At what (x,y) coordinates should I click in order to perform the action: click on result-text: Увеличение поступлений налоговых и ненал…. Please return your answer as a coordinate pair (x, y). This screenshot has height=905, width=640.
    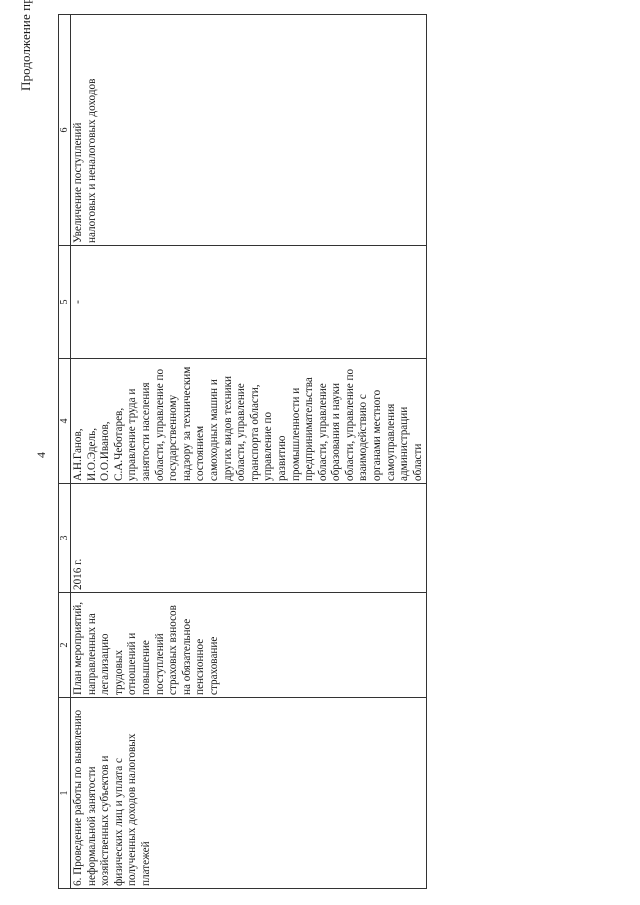
    Looking at the image, I should click on (85, 160).